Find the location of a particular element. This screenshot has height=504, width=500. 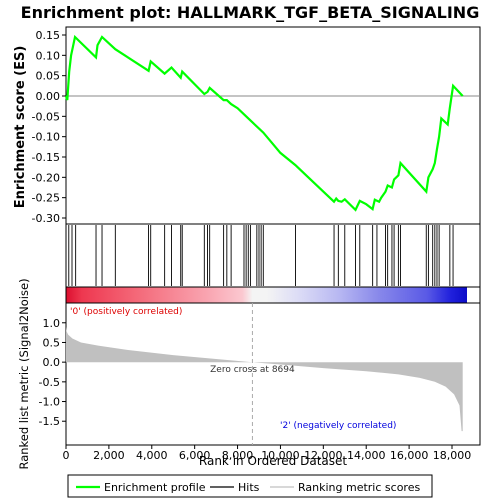

rank-color-bar is located at coordinates (266, 295).